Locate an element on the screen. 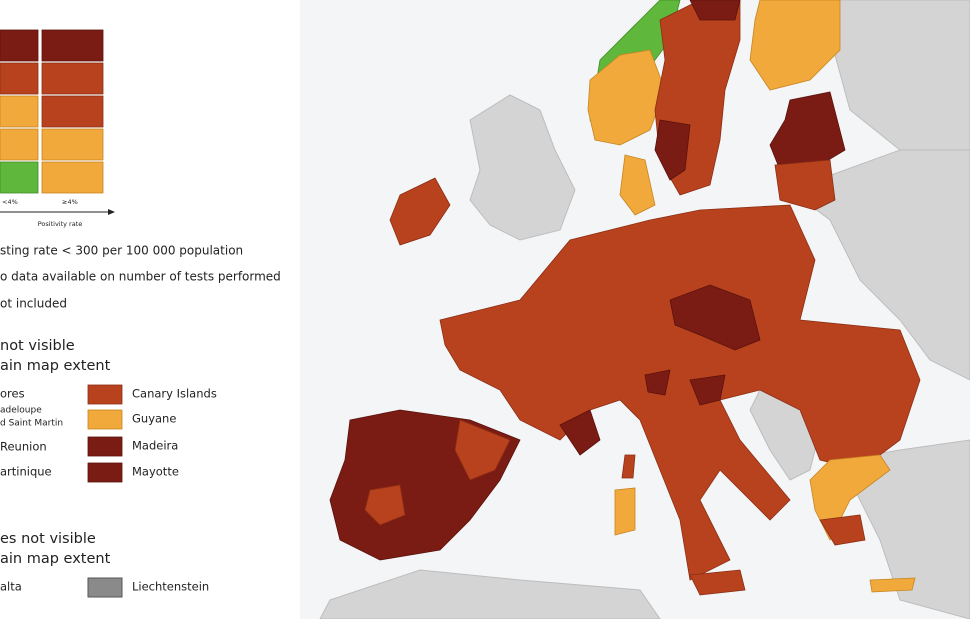  axis-label: <4% is located at coordinates (10, 202).